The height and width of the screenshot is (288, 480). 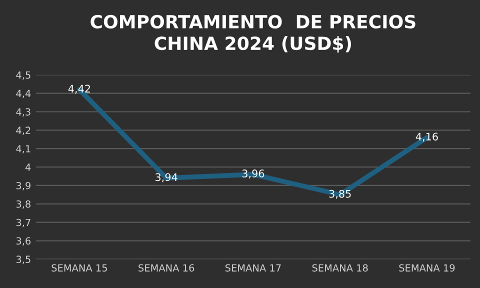 What do you see at coordinates (79, 268) in the screenshot?
I see `x-tick-label: SEMANA 15` at bounding box center [79, 268].